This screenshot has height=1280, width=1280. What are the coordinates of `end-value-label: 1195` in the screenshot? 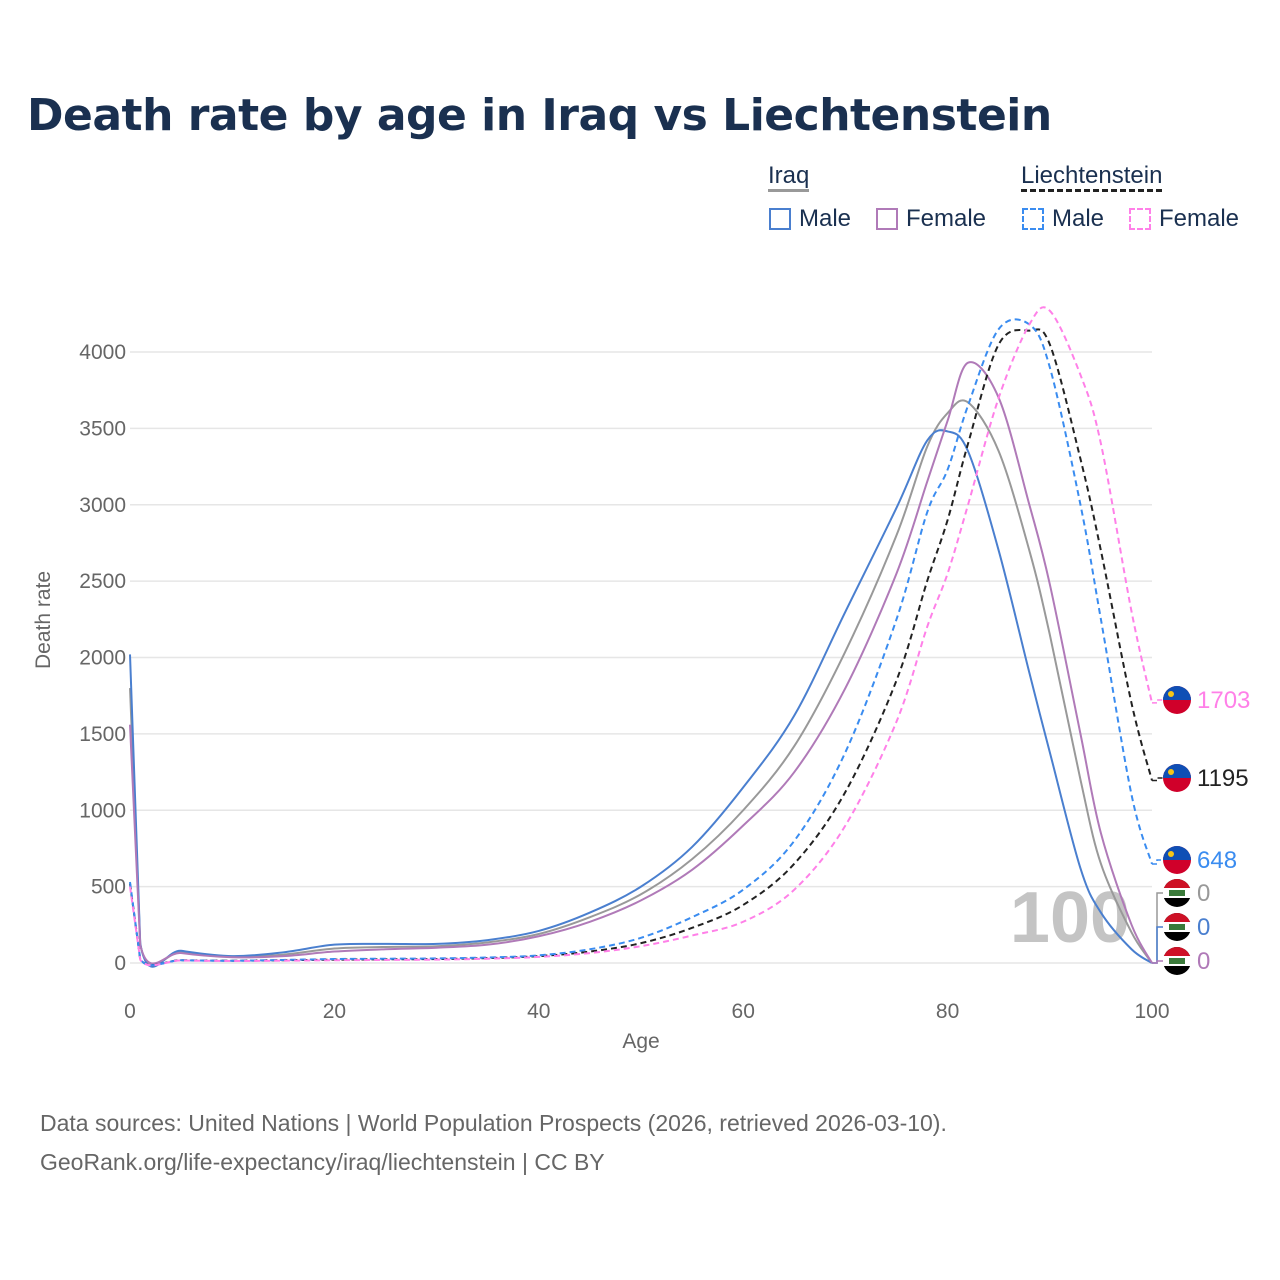 It's located at (1223, 778).